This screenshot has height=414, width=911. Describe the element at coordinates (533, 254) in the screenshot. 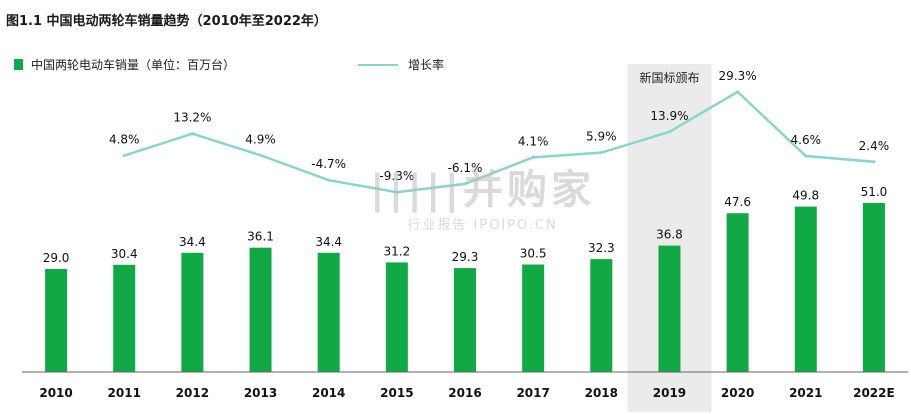

I see `bar-label-2017: 30.5` at that location.